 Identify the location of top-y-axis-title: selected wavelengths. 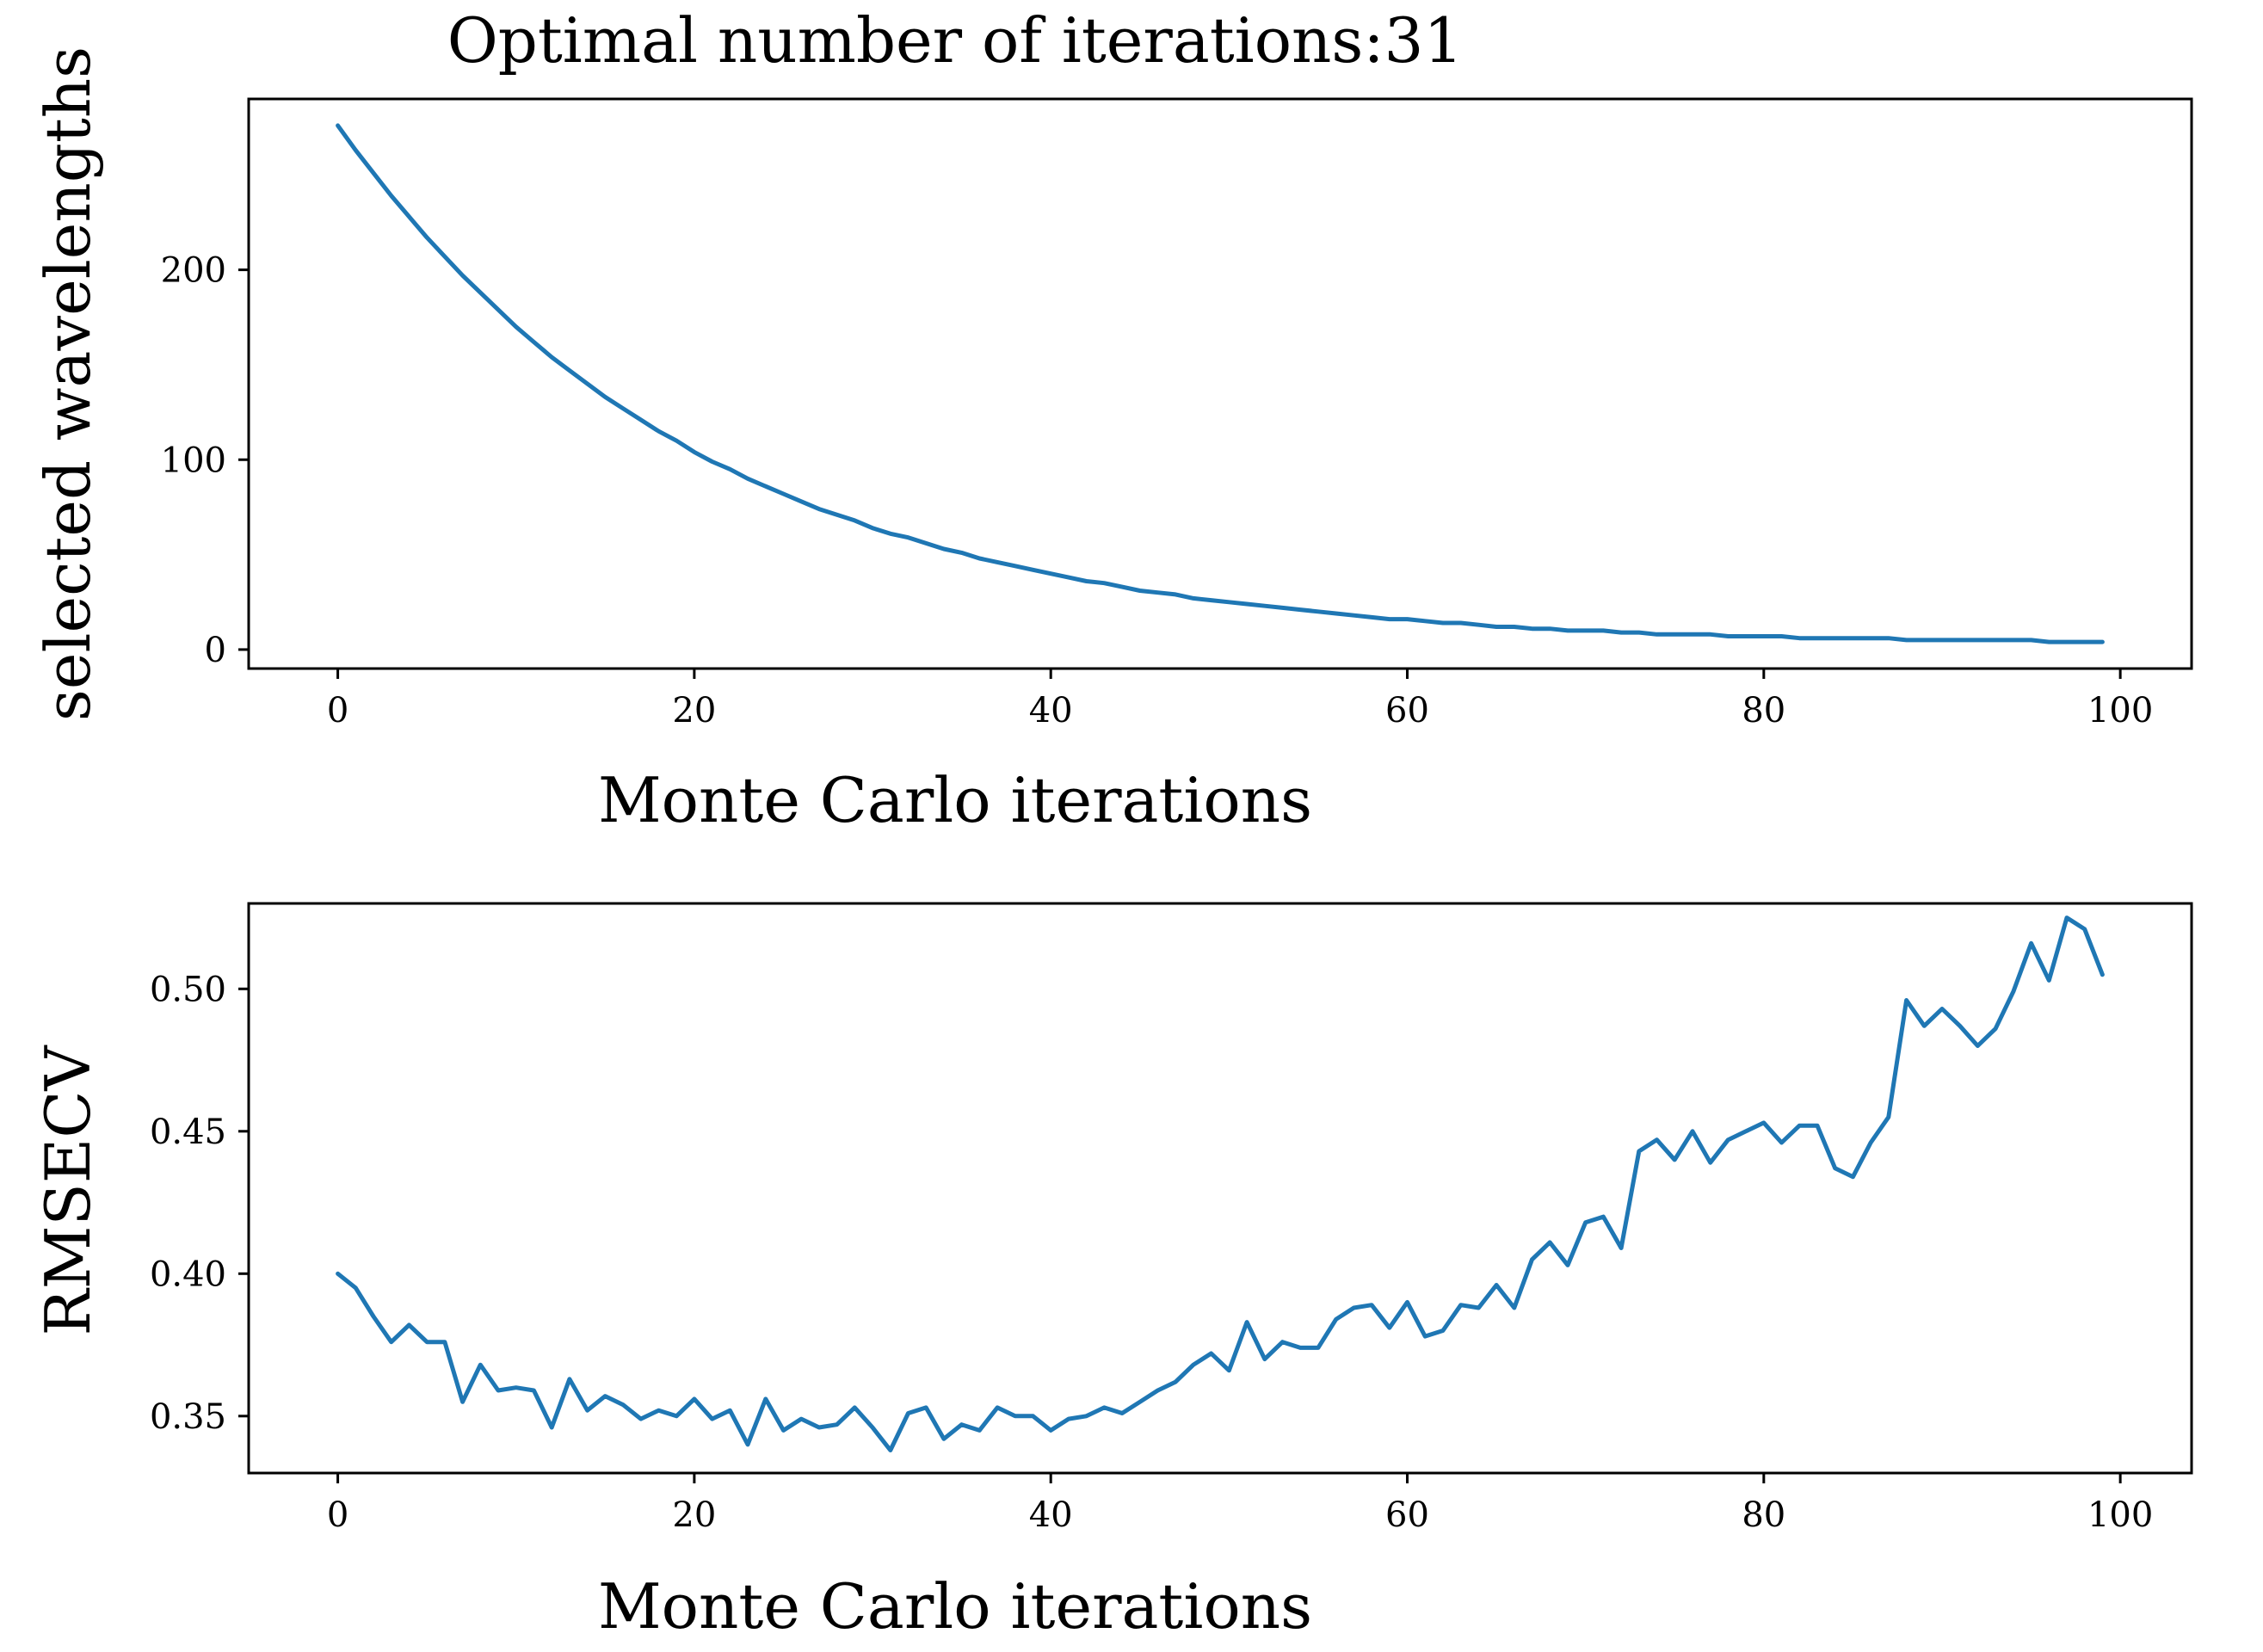
(68, 383).